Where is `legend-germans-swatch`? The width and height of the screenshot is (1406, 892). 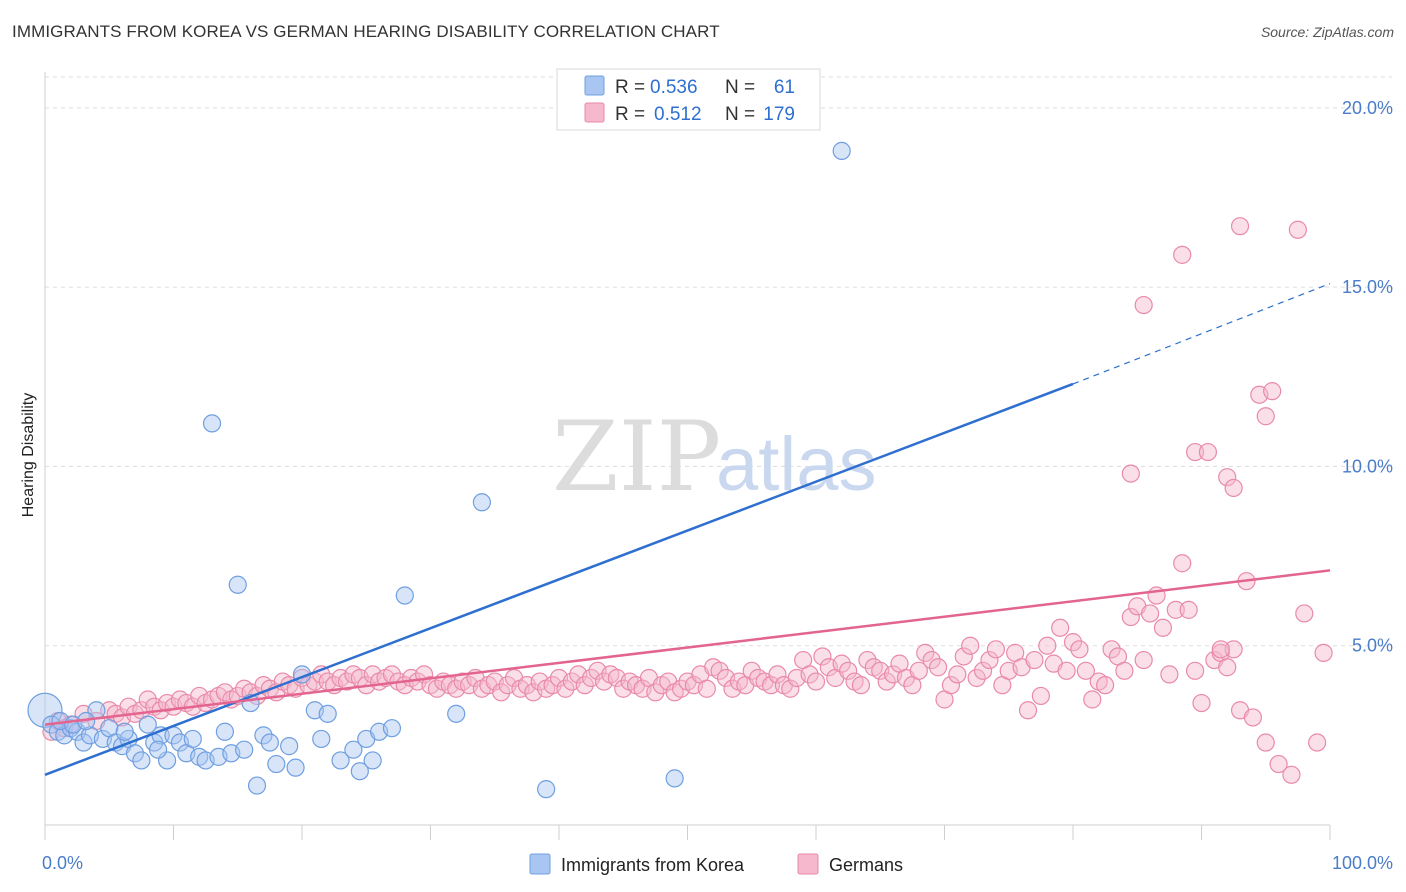
legend-germans-swatch is located at coordinates (594, 112).